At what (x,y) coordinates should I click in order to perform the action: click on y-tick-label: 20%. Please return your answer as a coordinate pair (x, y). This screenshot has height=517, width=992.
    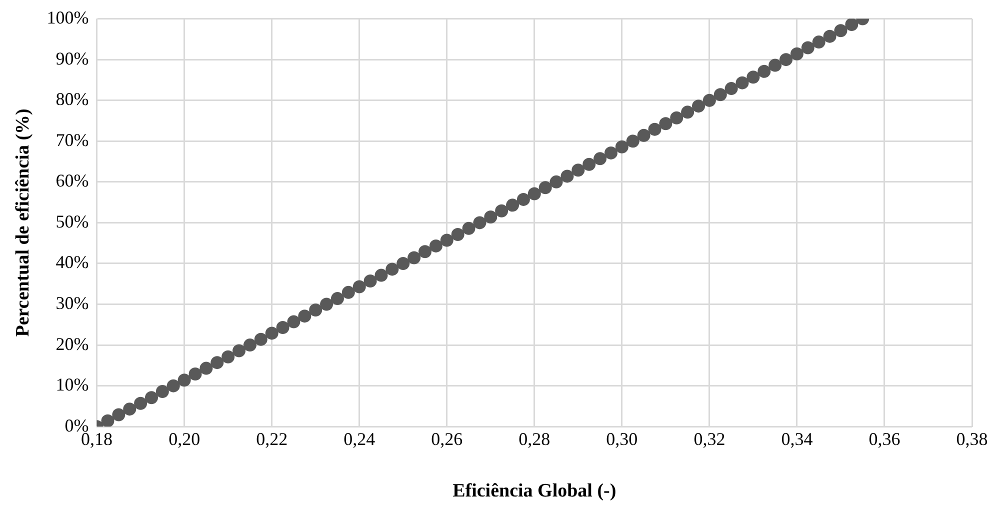
    Looking at the image, I should click on (72, 344).